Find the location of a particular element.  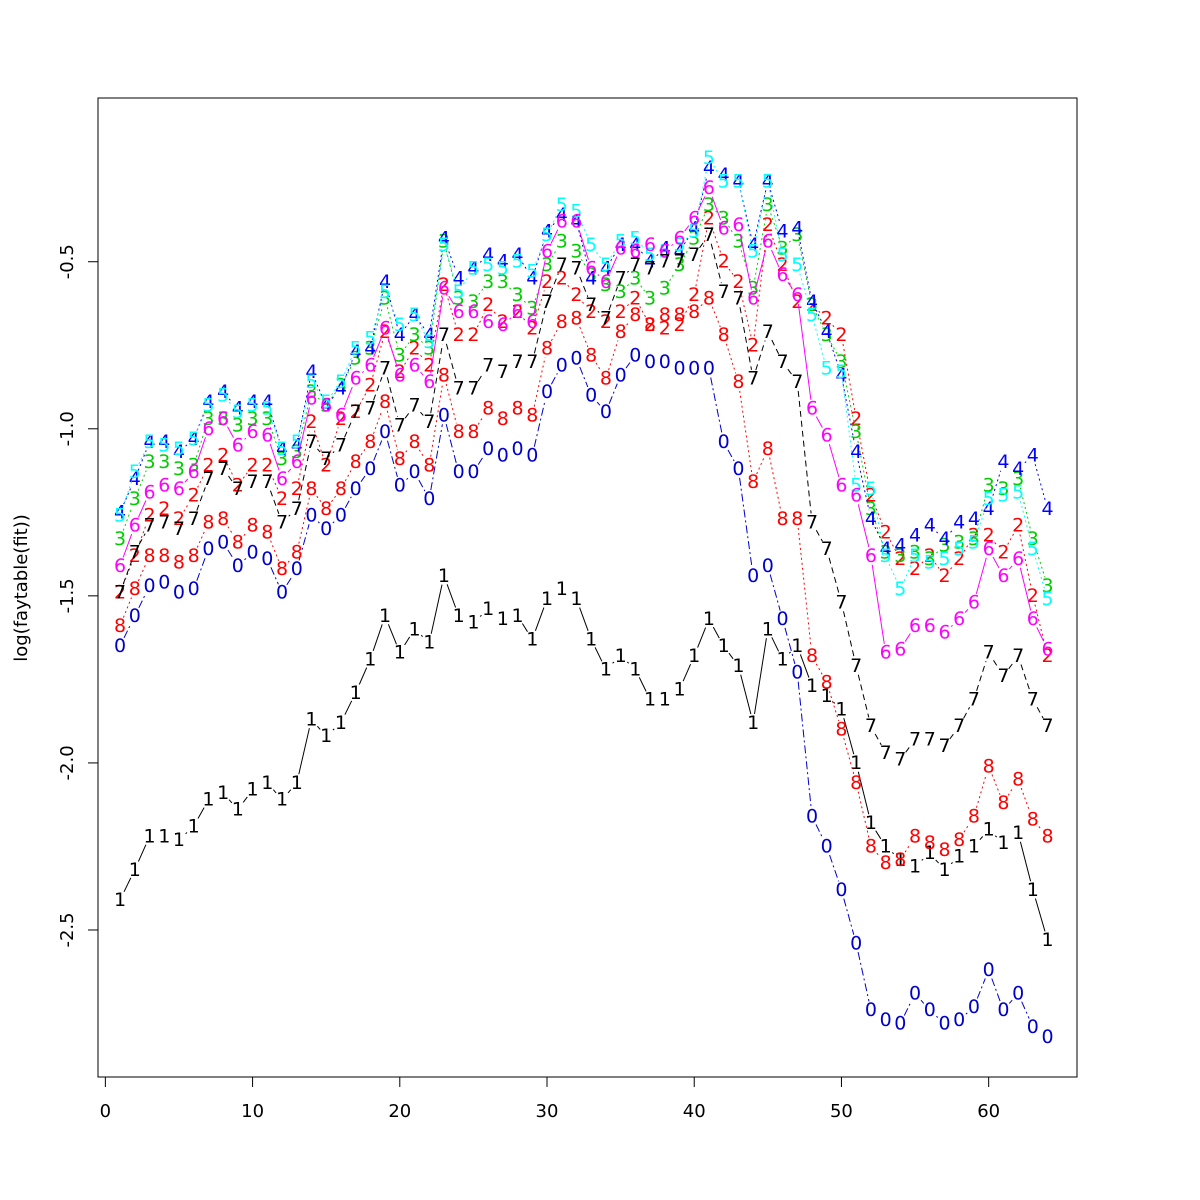

x-tick-label: 20 is located at coordinates (399, 1111).